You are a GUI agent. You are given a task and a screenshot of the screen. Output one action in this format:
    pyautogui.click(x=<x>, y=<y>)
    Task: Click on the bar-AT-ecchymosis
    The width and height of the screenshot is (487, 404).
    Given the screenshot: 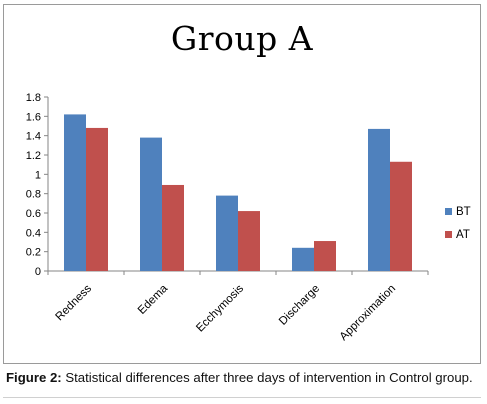 What is the action you would take?
    pyautogui.click(x=249, y=241)
    